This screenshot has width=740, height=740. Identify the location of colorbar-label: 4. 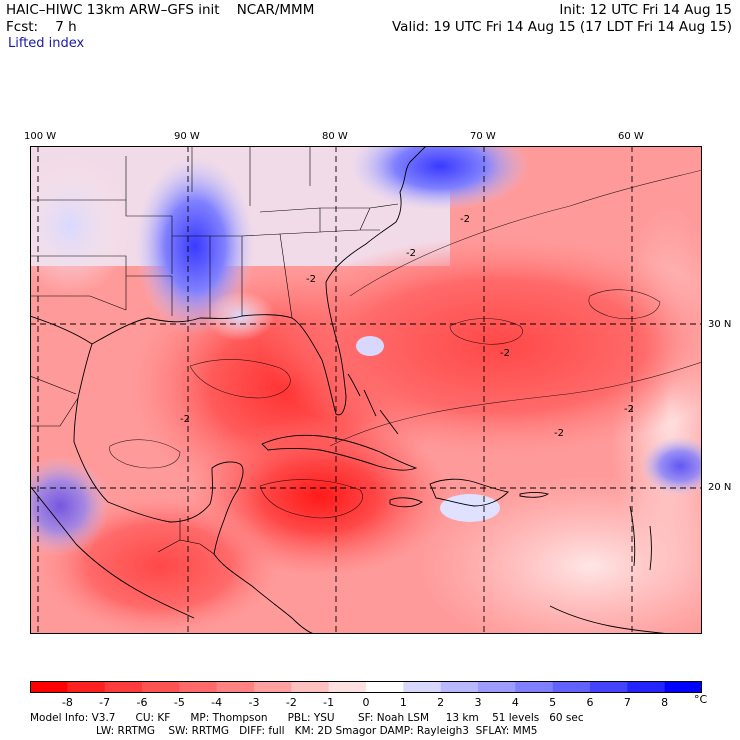
(515, 702).